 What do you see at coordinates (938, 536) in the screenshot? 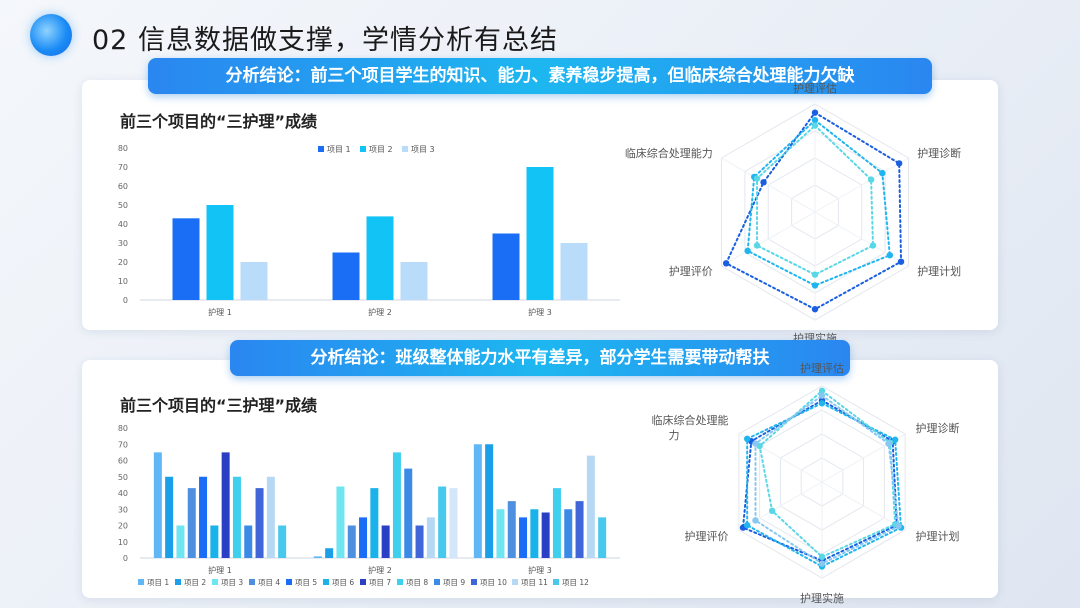
I see `radar-axis-label: 护理计划` at bounding box center [938, 536].